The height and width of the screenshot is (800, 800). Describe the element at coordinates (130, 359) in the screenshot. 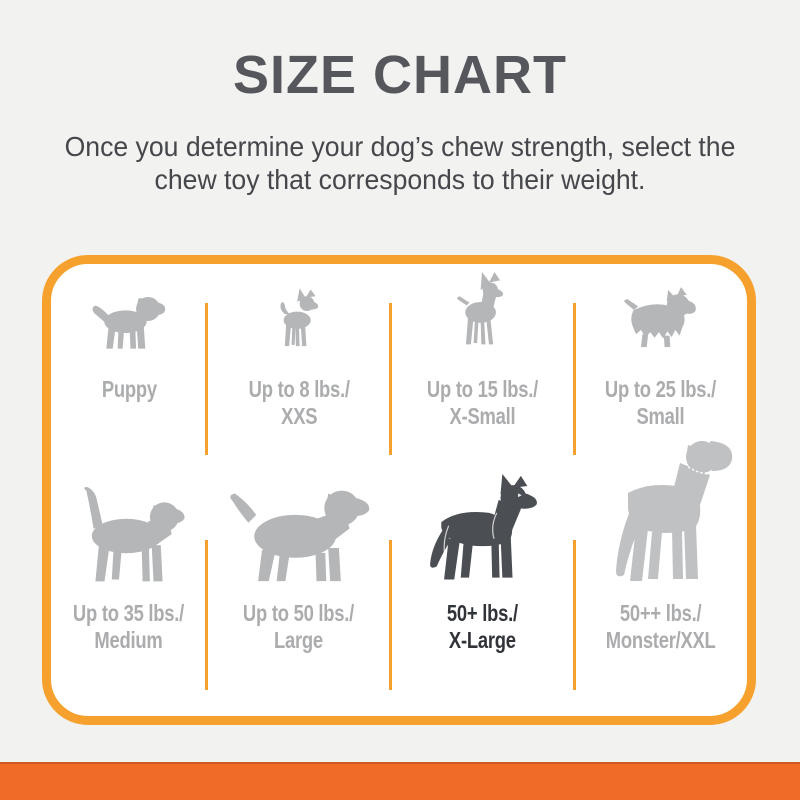

I see `size-cell-puppy: Puppy` at that location.